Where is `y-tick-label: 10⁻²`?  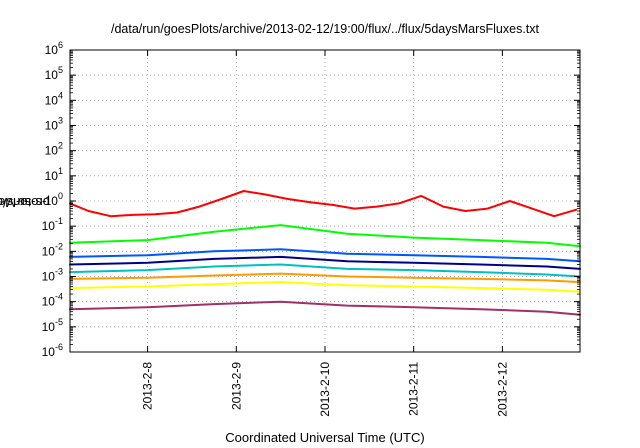 y-tick-label: 10⁻² is located at coordinates (52, 249).